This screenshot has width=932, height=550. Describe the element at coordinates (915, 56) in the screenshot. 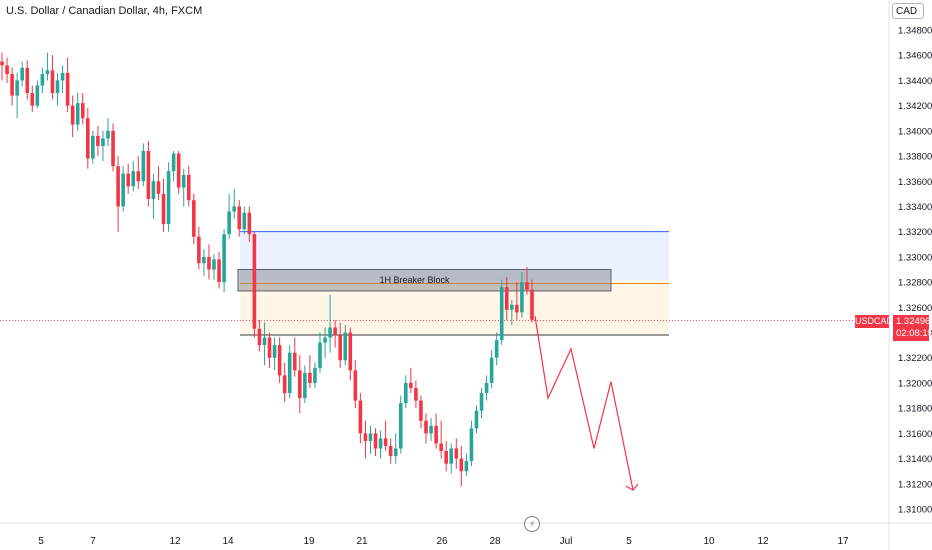

I see `y-tick-label: 1.34600` at that location.